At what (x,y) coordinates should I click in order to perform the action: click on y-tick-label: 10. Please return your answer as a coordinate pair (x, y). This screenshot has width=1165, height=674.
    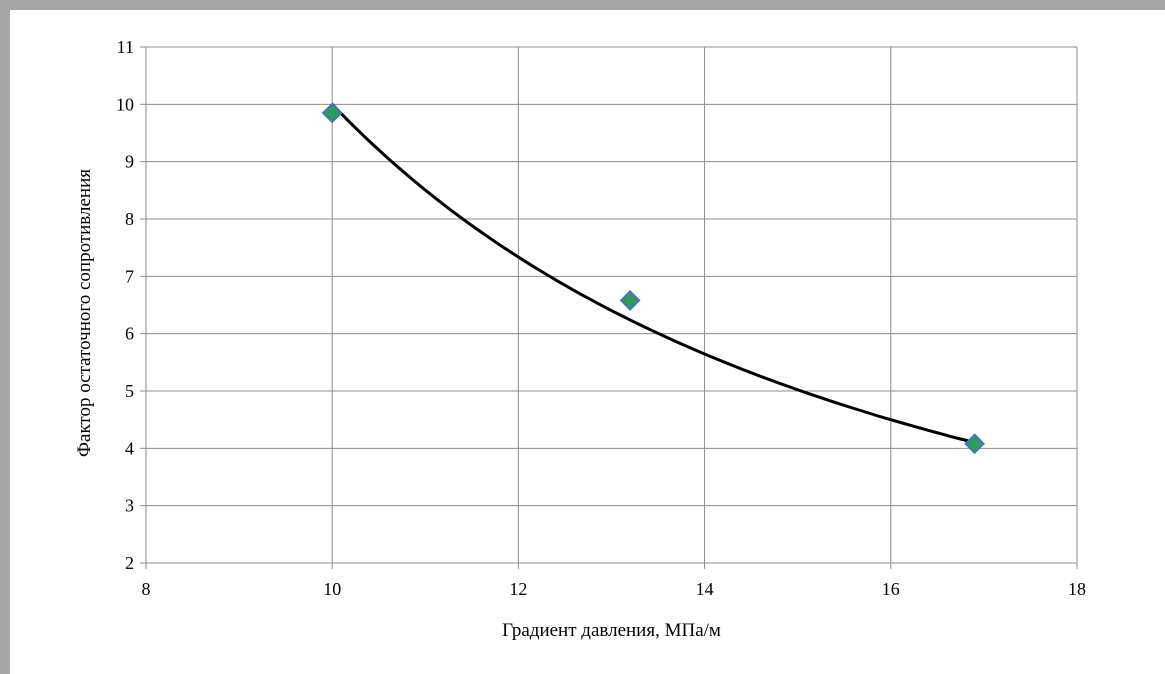
    Looking at the image, I should click on (125, 104).